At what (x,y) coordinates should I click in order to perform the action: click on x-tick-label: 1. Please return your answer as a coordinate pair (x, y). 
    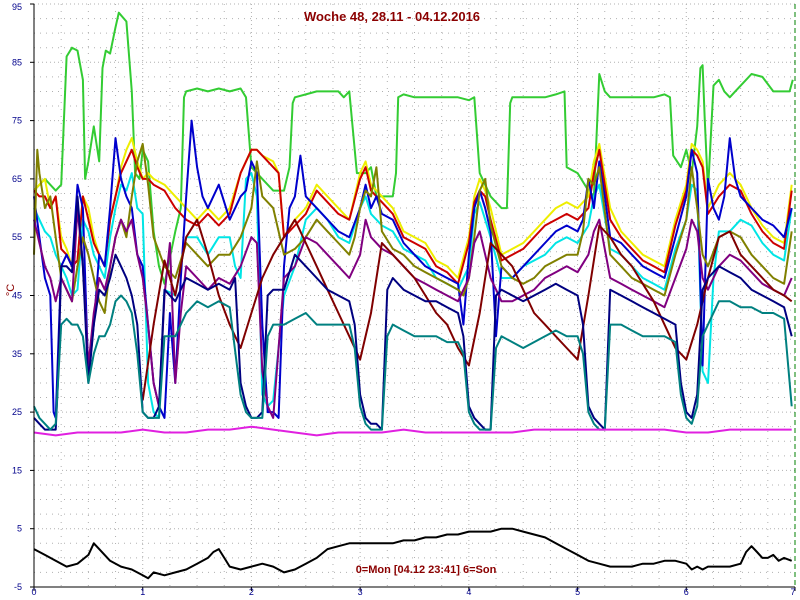
    Looking at the image, I should click on (142, 592).